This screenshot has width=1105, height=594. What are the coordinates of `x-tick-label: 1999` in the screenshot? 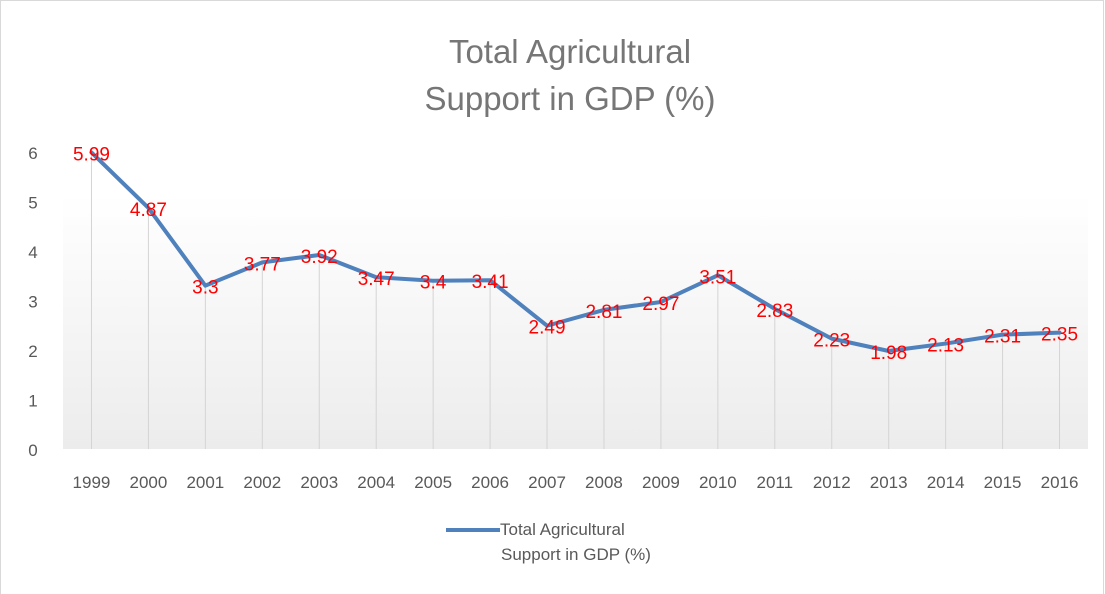 It's located at (92, 482).